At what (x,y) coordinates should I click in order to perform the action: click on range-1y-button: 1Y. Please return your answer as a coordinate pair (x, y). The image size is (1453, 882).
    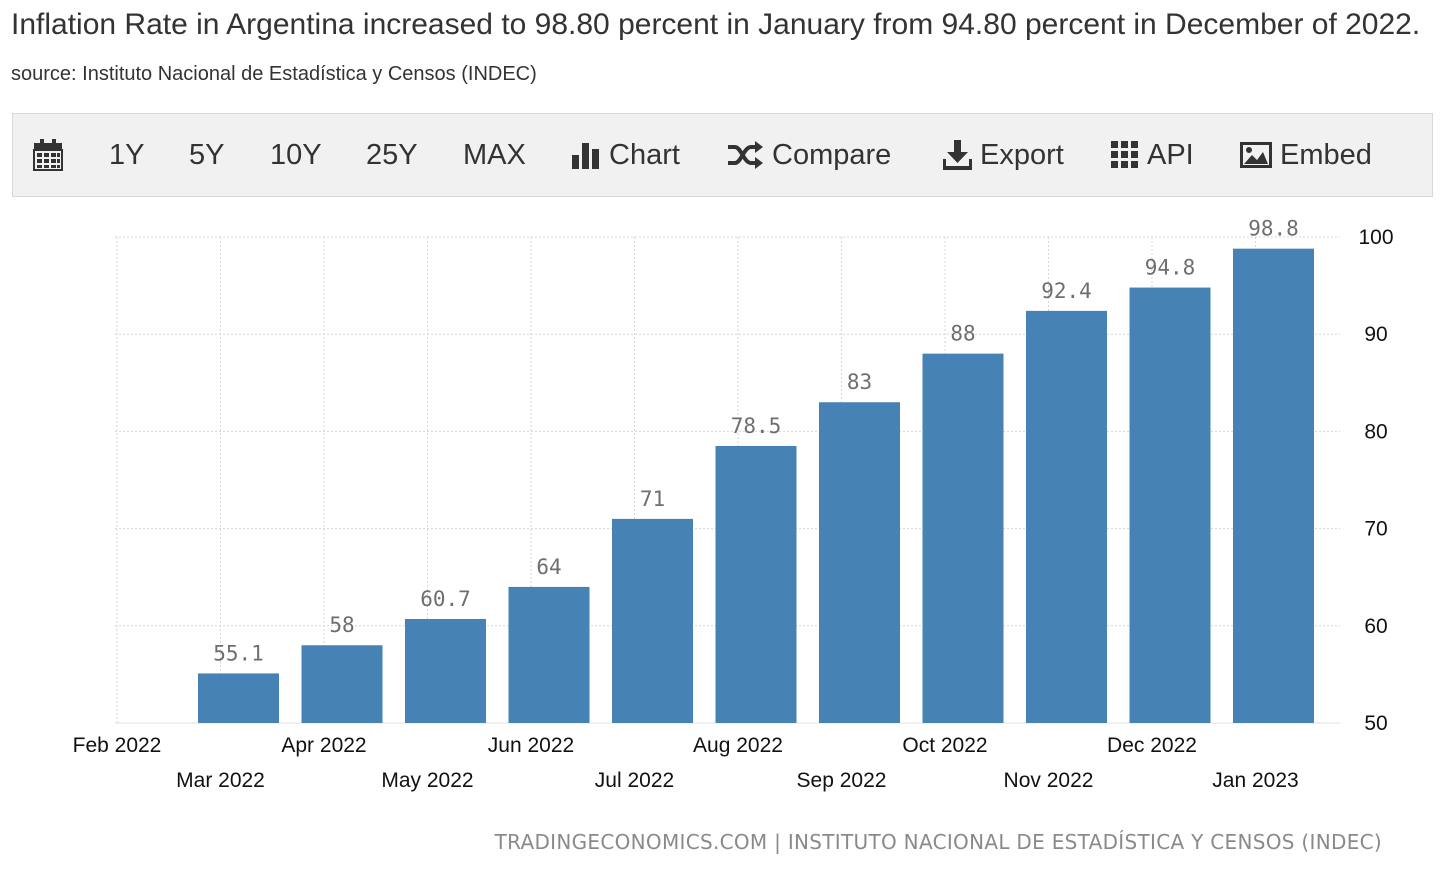
    Looking at the image, I should click on (127, 154).